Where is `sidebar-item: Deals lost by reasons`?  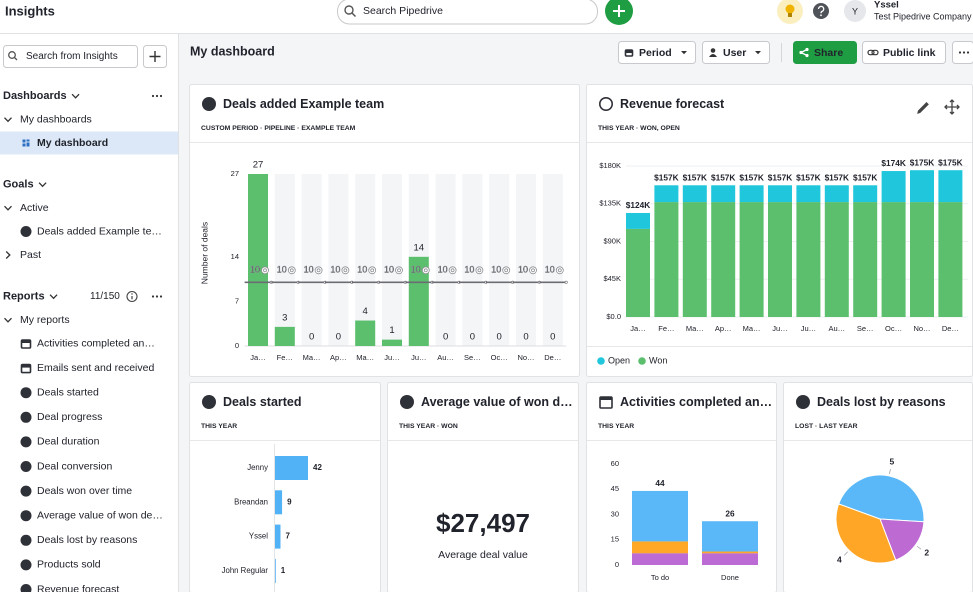 sidebar-item: Deals lost by reasons is located at coordinates (87, 540).